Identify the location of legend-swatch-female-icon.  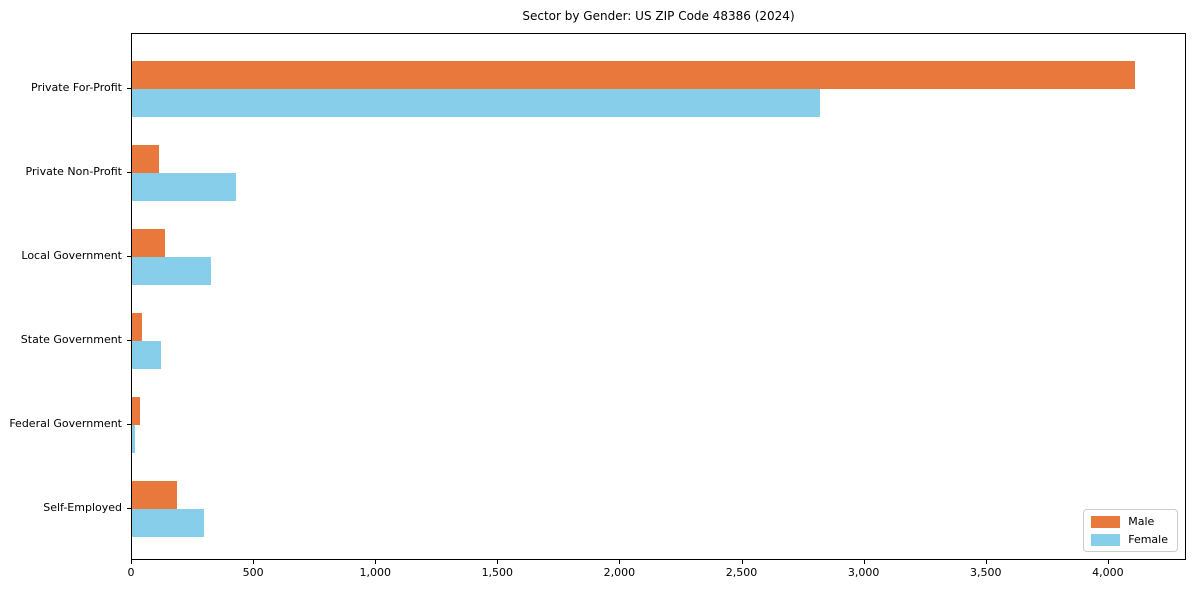
(1106, 539).